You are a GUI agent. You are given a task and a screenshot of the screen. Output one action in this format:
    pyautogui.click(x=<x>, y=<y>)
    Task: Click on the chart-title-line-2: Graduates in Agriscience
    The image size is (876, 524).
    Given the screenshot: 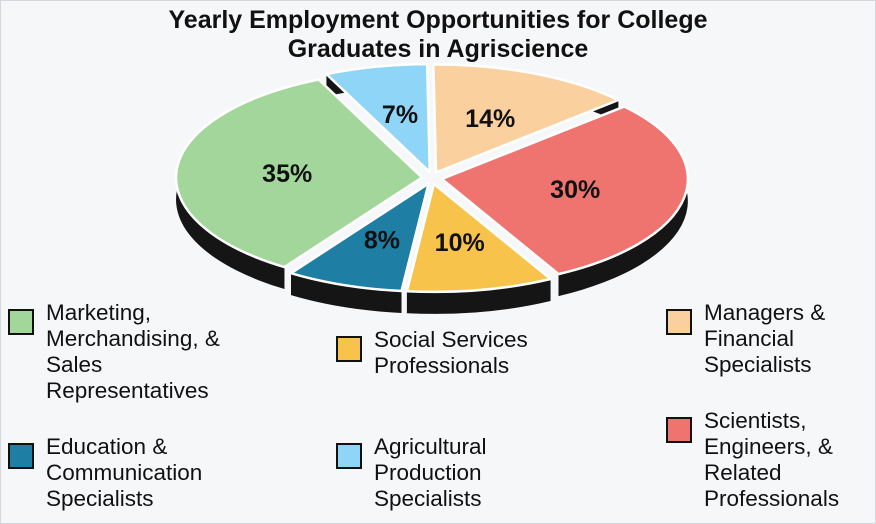 What is the action you would take?
    pyautogui.click(x=438, y=49)
    